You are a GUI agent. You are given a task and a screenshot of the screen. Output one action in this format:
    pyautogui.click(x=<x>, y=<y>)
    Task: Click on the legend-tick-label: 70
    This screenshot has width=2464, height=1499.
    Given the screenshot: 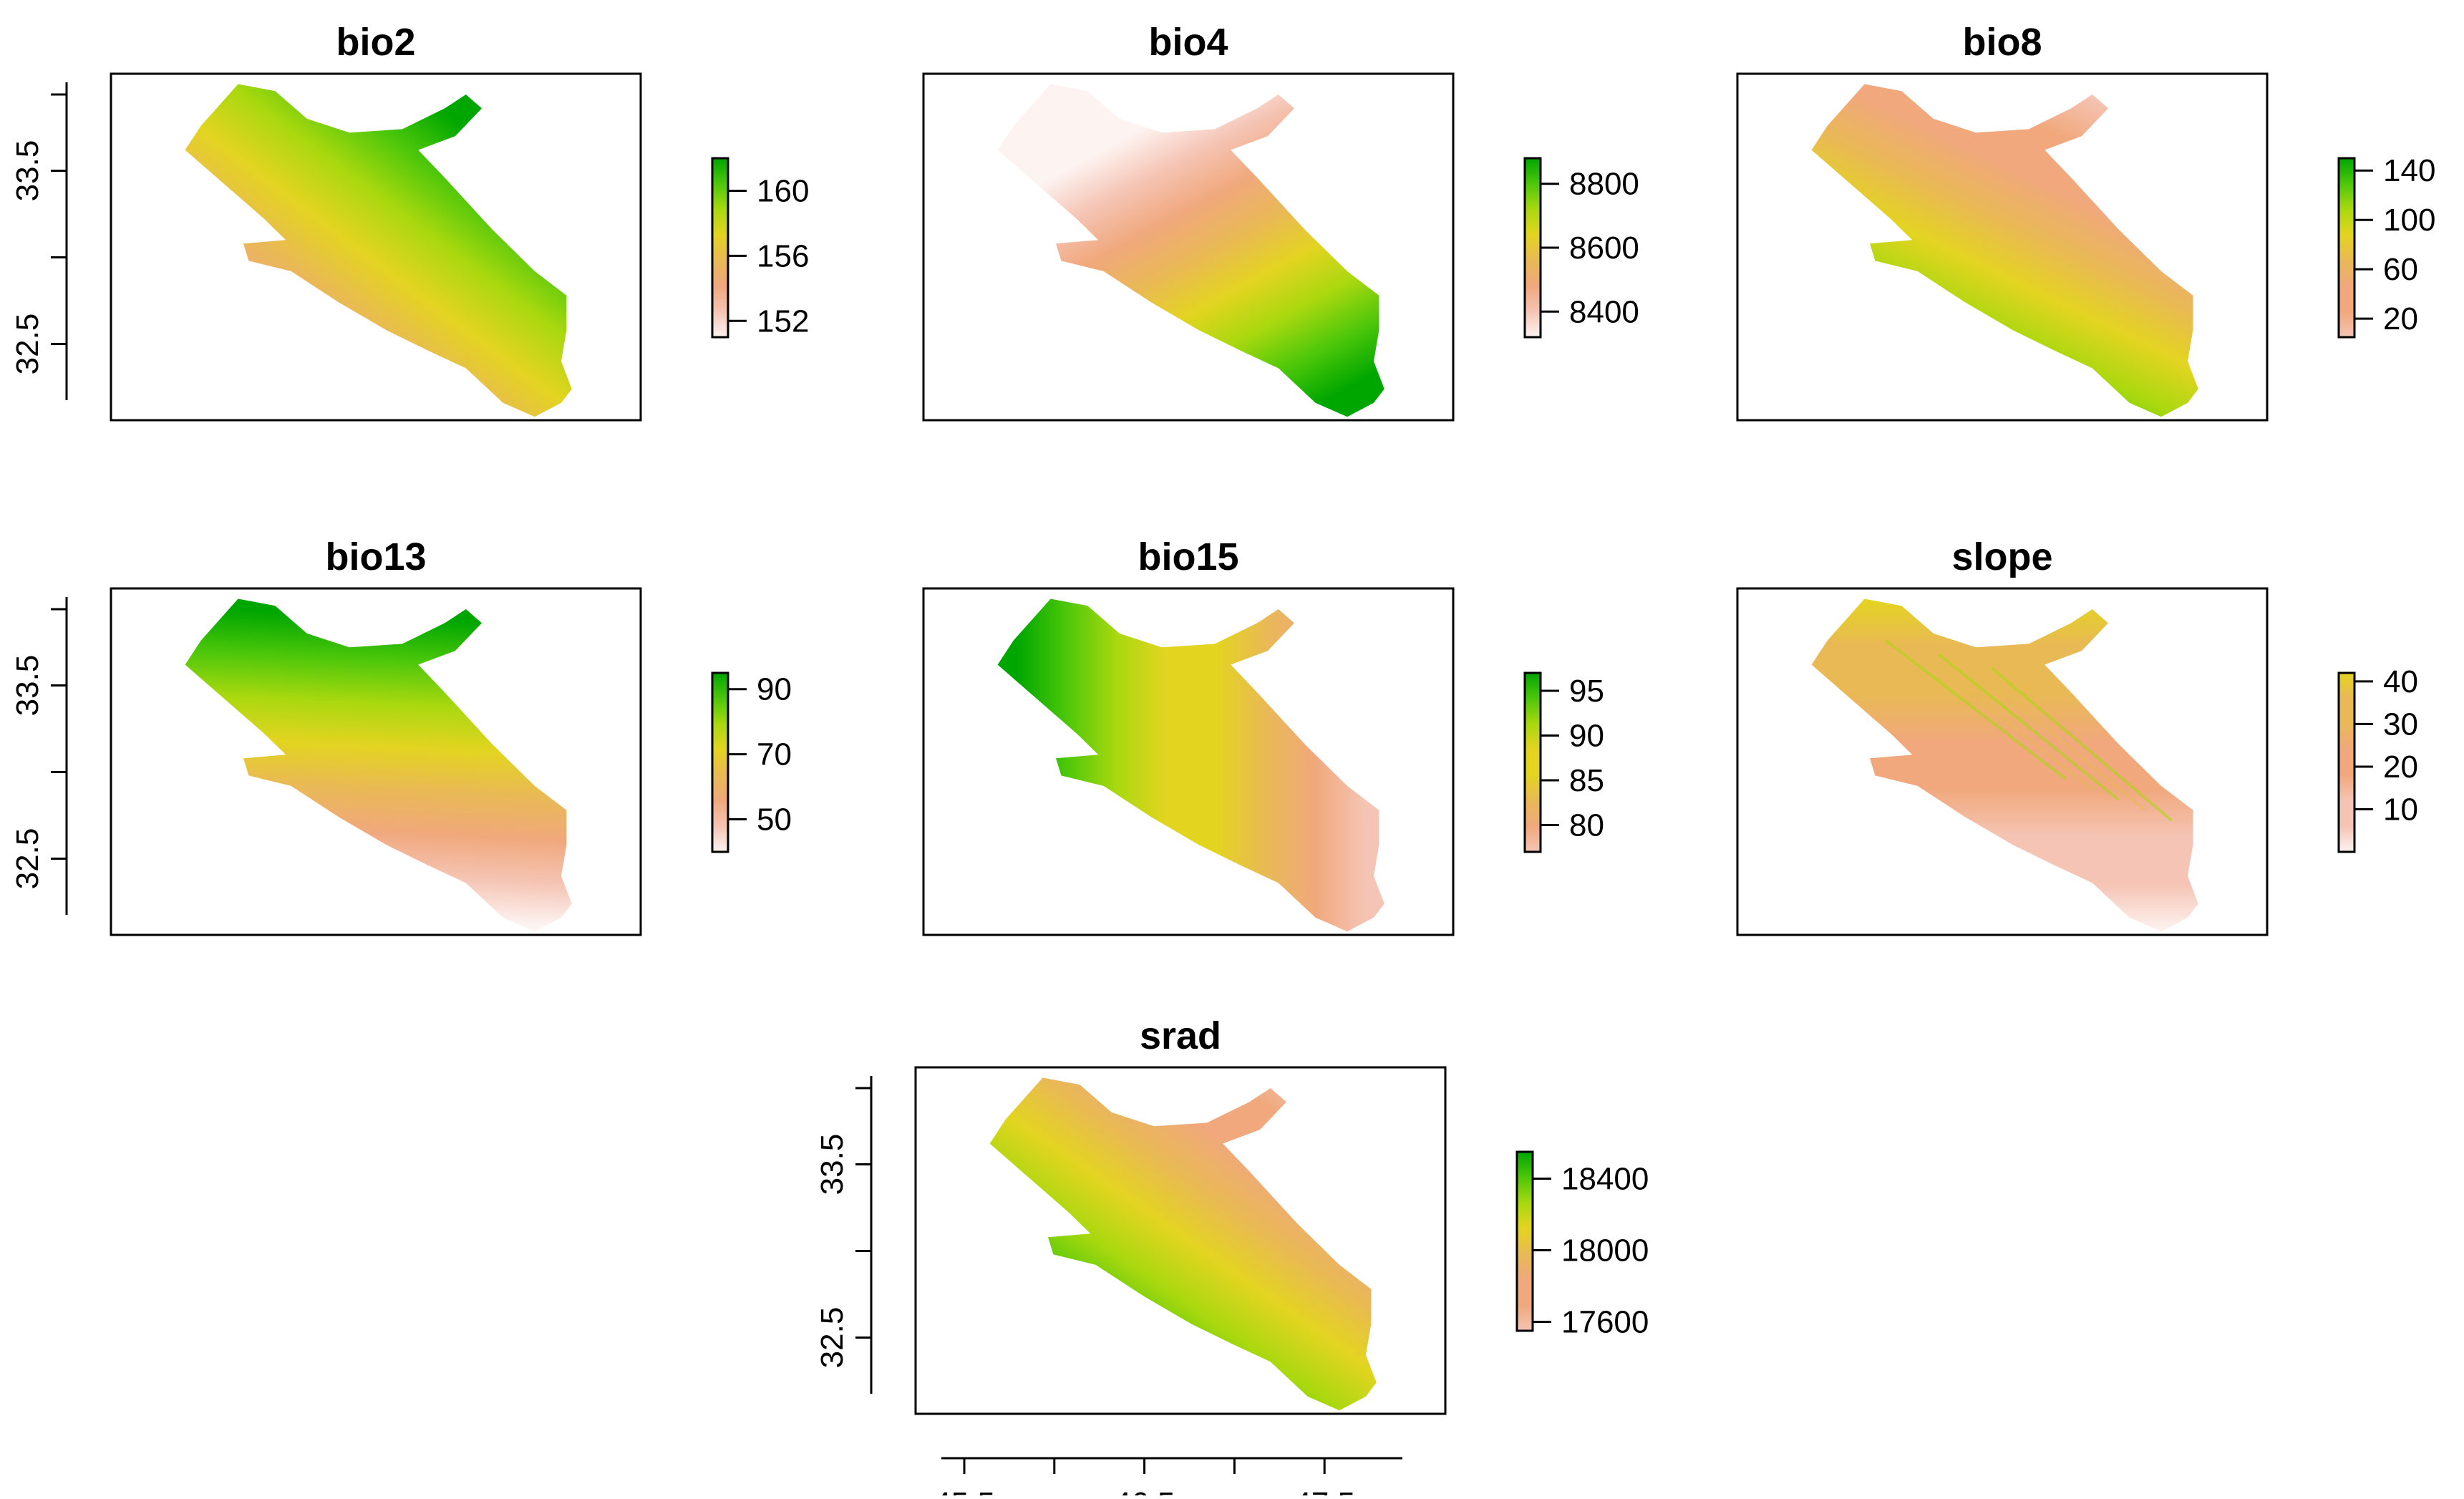 What is the action you would take?
    pyautogui.click(x=774, y=754)
    